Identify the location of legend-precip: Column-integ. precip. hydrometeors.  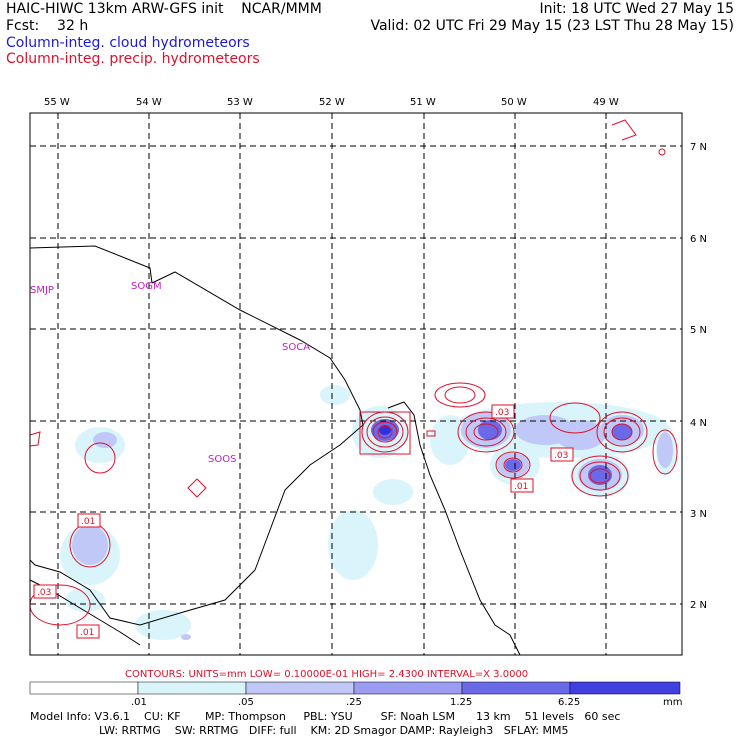
(133, 59).